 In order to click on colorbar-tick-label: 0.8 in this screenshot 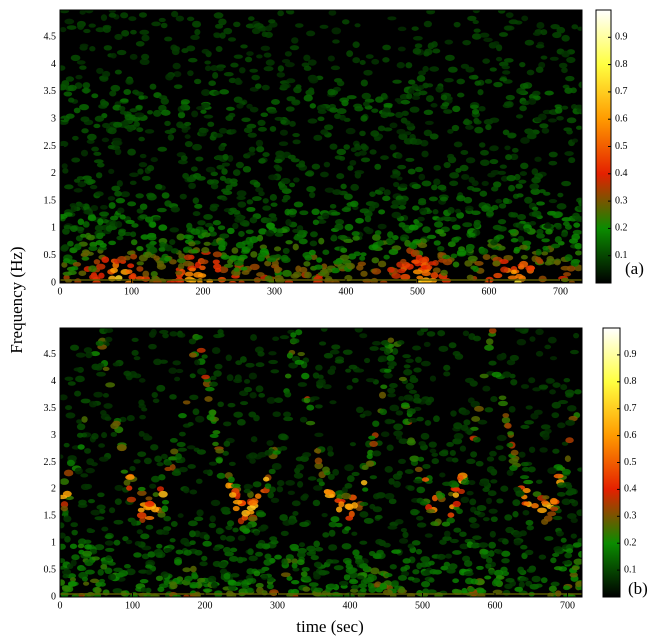, I will do `click(621, 64)`.